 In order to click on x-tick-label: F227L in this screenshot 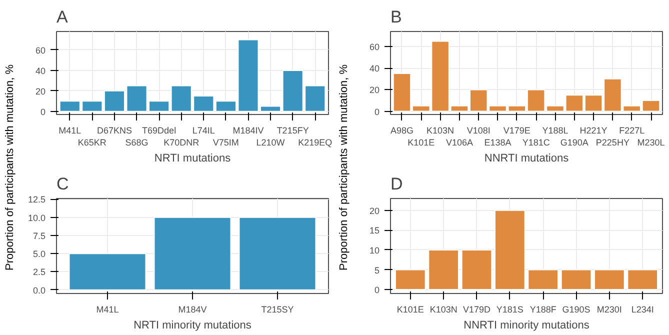, I will do `click(632, 131)`.